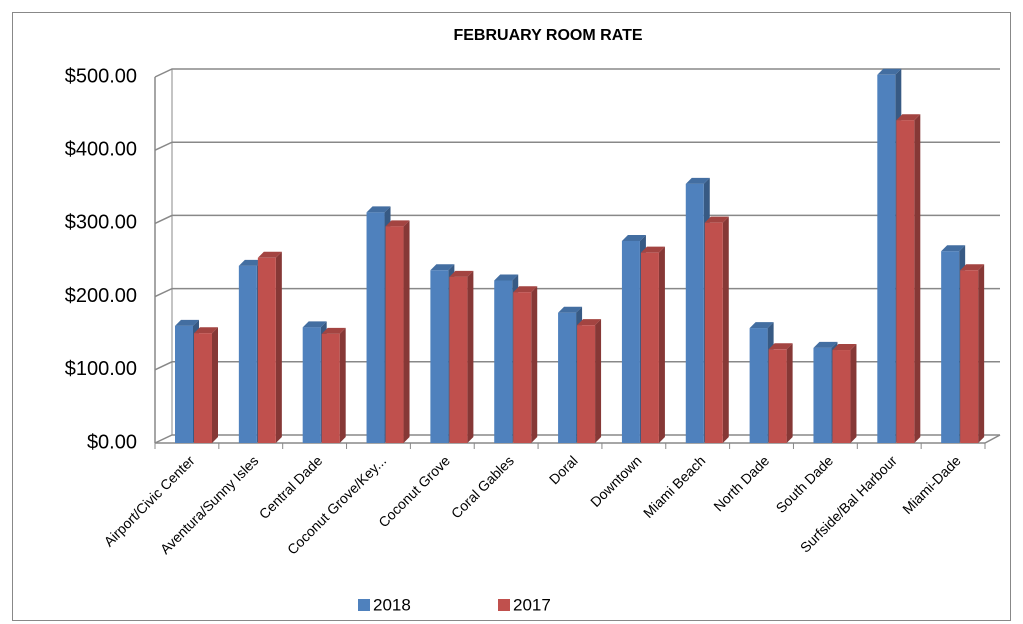 The height and width of the screenshot is (624, 1023). What do you see at coordinates (101, 149) in the screenshot?
I see `y-tick-label: $400.00` at bounding box center [101, 149].